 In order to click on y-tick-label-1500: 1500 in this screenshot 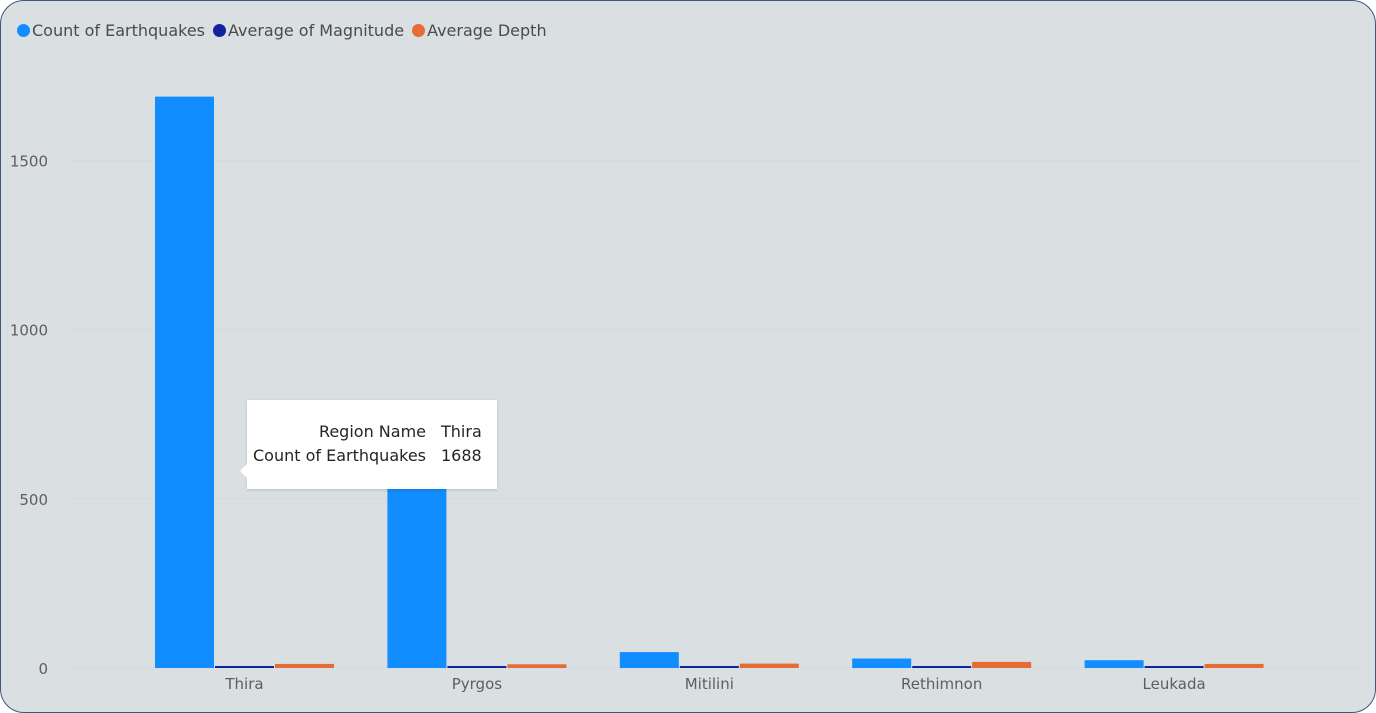, I will do `click(29, 161)`.